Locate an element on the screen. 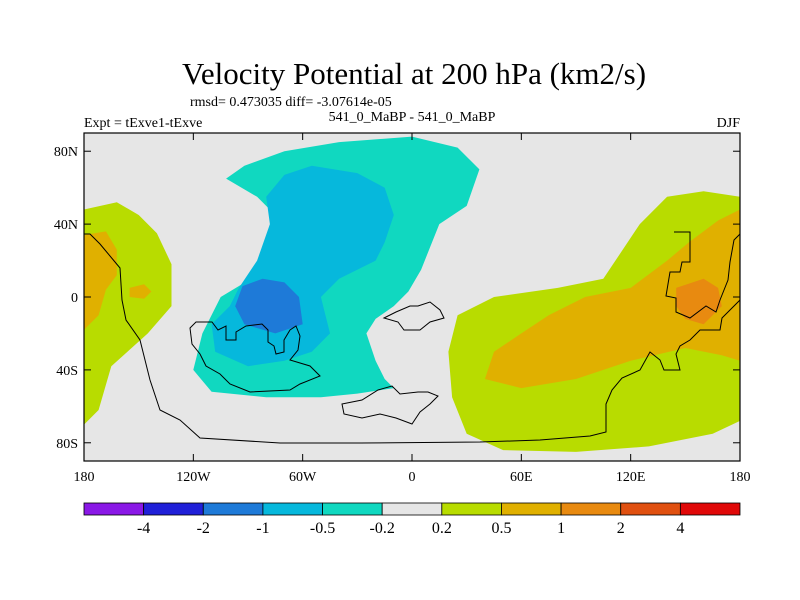  colorbar-label: 1 is located at coordinates (561, 528).